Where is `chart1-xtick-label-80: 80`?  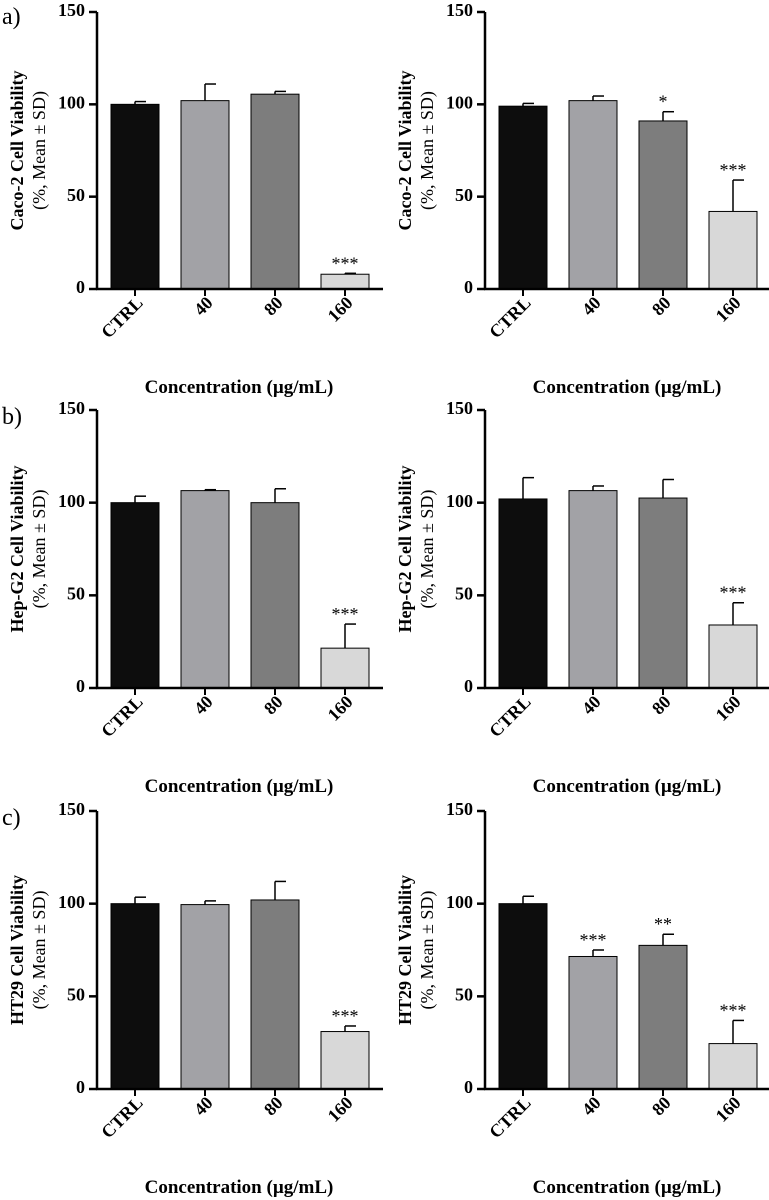
chart1-xtick-label-80: 80 is located at coordinates (273, 306).